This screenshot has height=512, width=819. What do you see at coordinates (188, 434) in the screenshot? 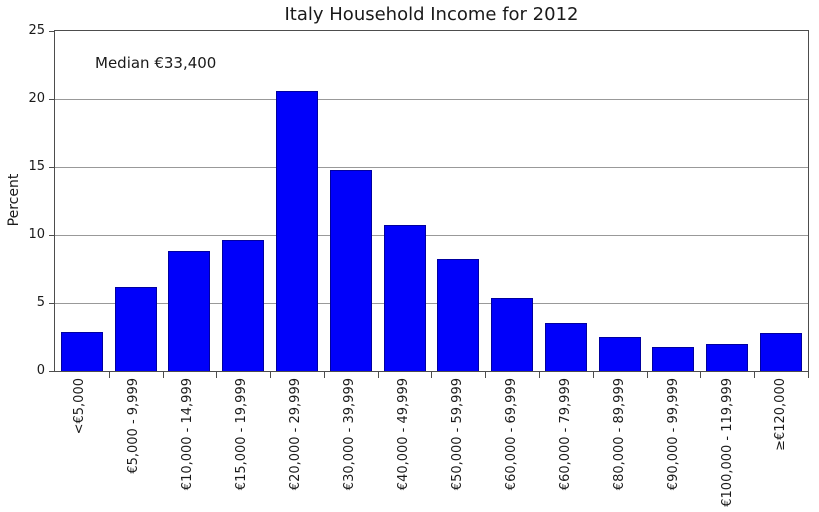
I see `x-tick-label: €10,000 - 14,999` at bounding box center [188, 434].